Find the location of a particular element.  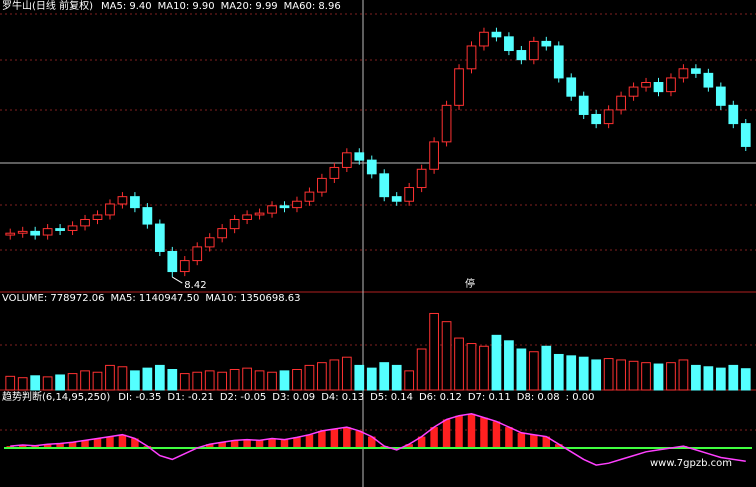

halt-label: 停 is located at coordinates (470, 283).